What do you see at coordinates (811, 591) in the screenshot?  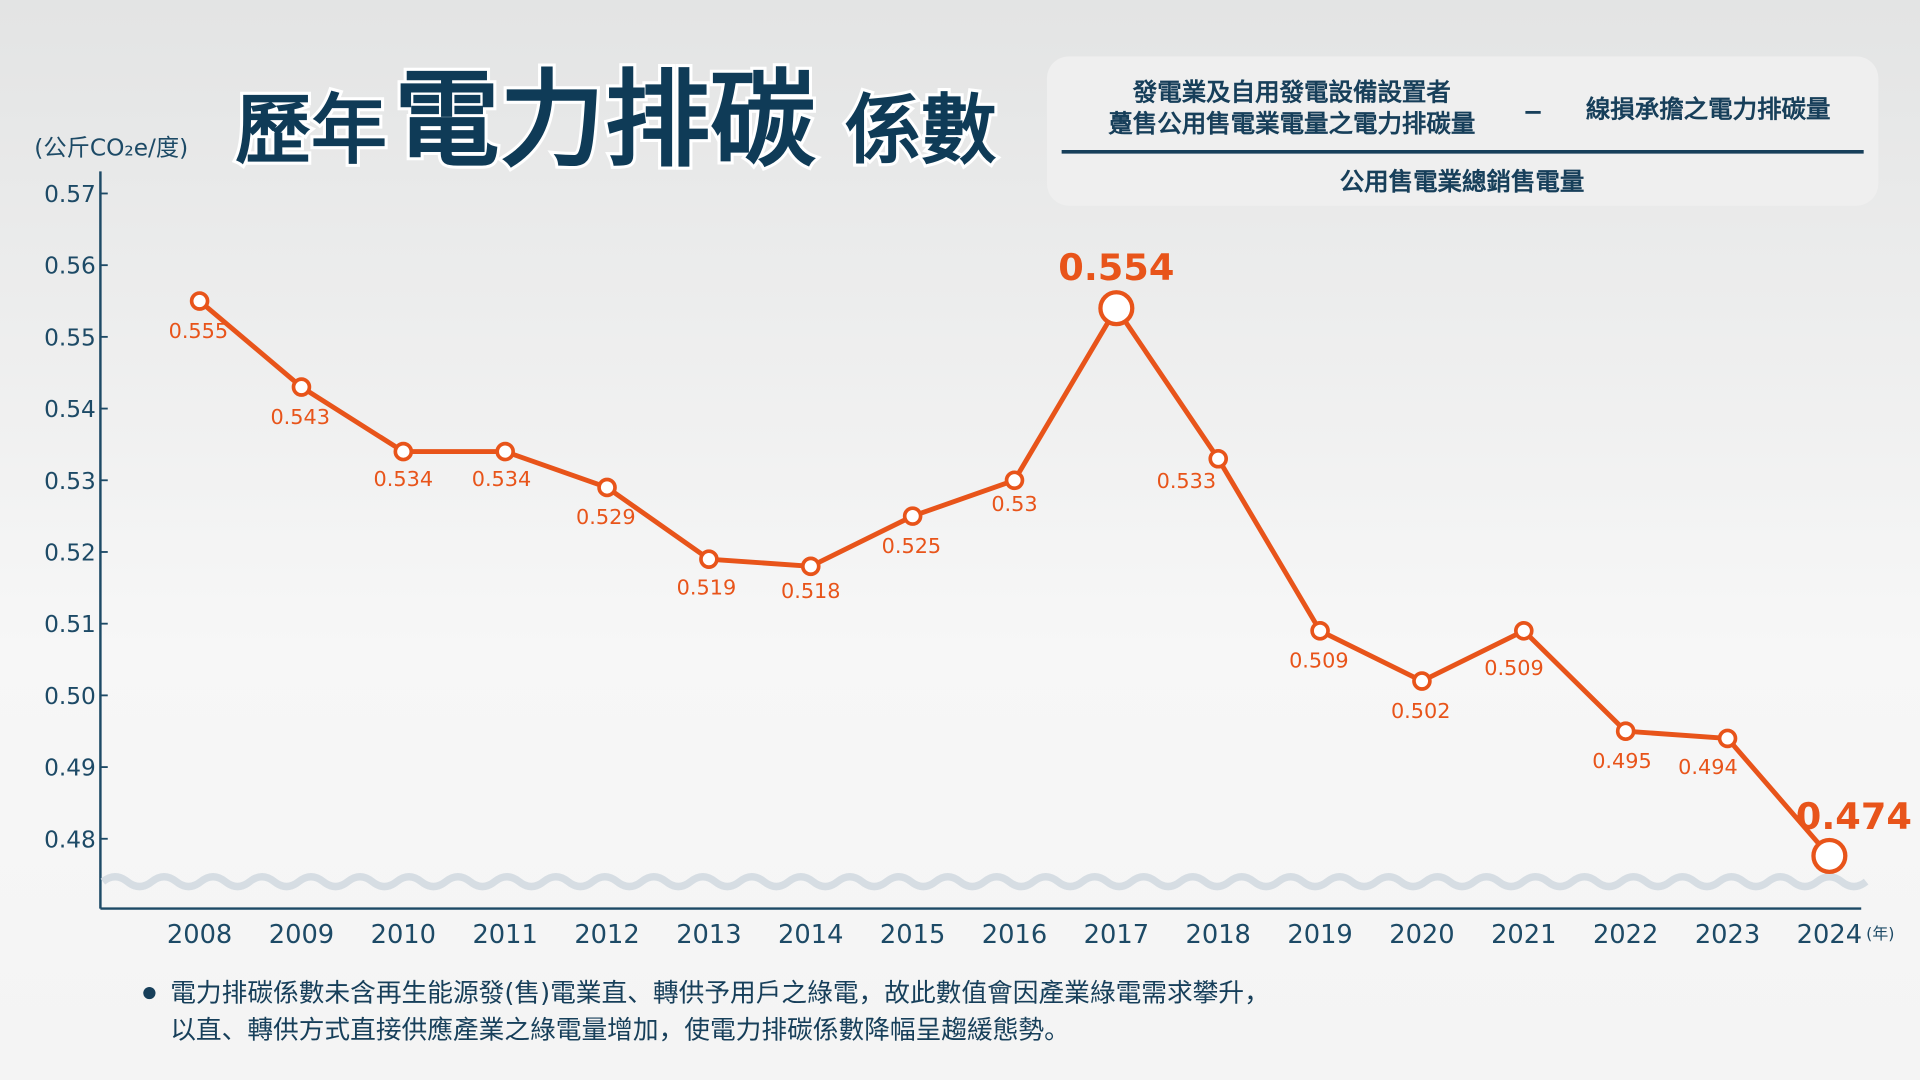 I see `data-label: 0.518` at bounding box center [811, 591].